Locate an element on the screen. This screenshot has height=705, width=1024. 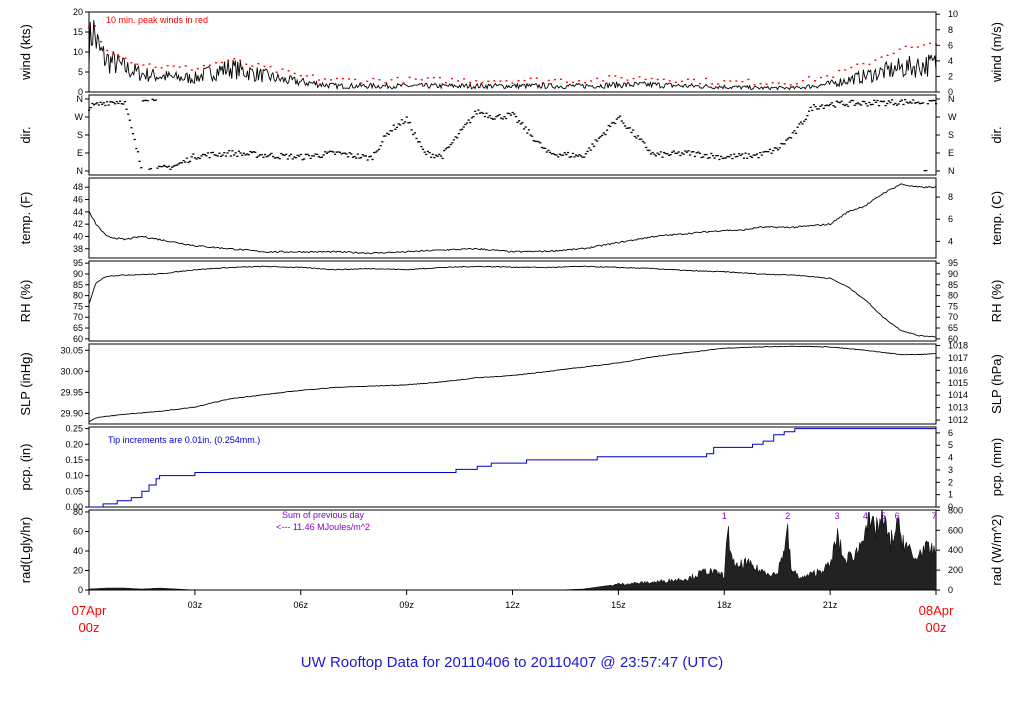
hour-marker-5: 5 is located at coordinates (883, 516).